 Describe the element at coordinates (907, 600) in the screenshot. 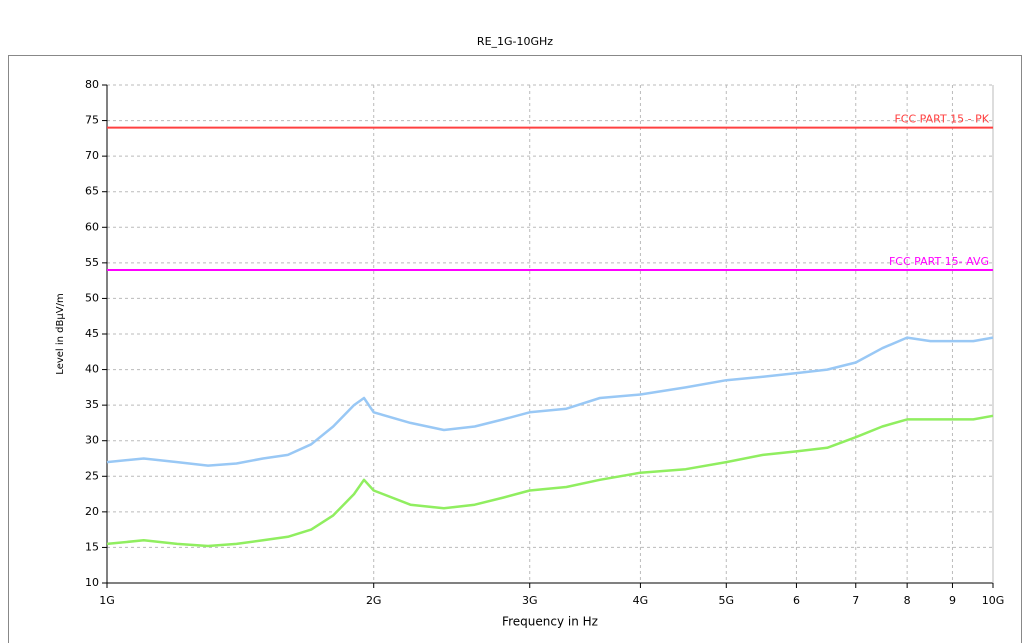

I see `x-tick-label: 8` at that location.